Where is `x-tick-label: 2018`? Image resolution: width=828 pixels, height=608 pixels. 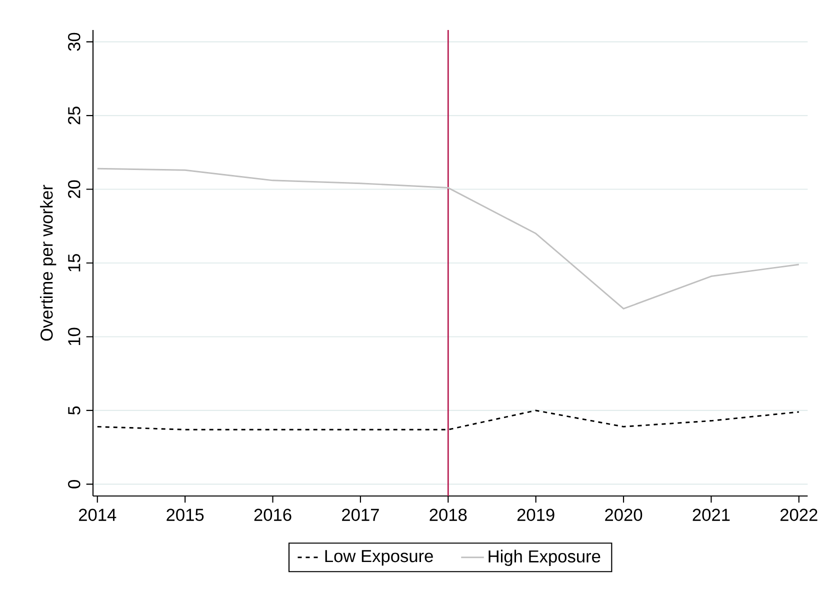 x-tick-label: 2018 is located at coordinates (448, 514).